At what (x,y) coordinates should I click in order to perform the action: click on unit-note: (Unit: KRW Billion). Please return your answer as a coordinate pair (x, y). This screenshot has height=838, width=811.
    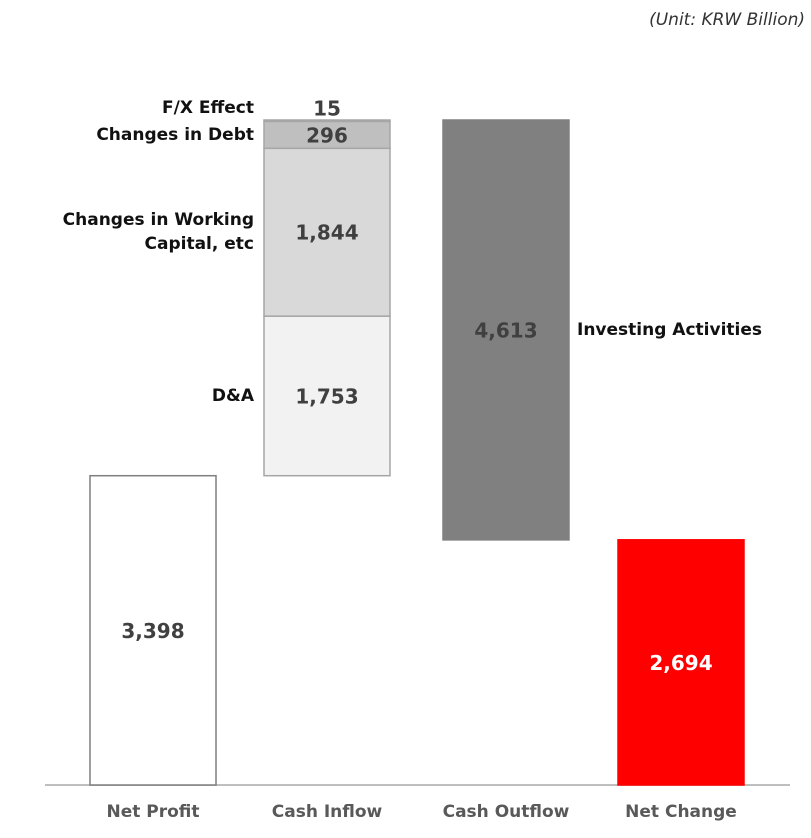
    Looking at the image, I should click on (727, 20).